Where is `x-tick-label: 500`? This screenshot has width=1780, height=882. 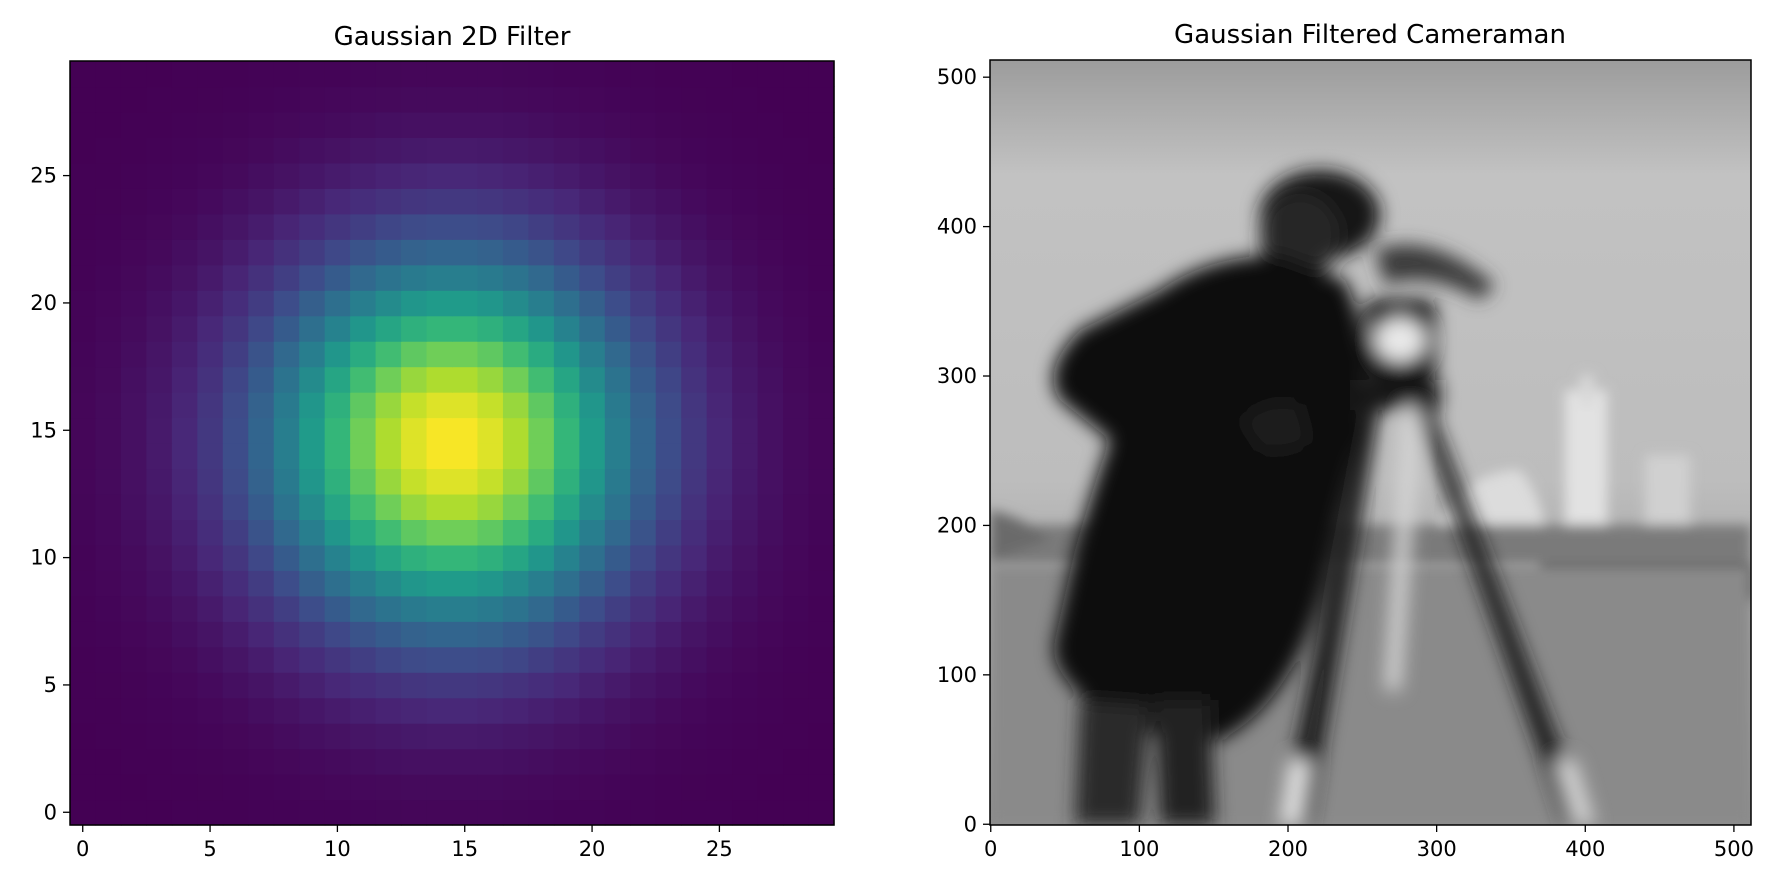
x-tick-label: 500 is located at coordinates (1734, 849).